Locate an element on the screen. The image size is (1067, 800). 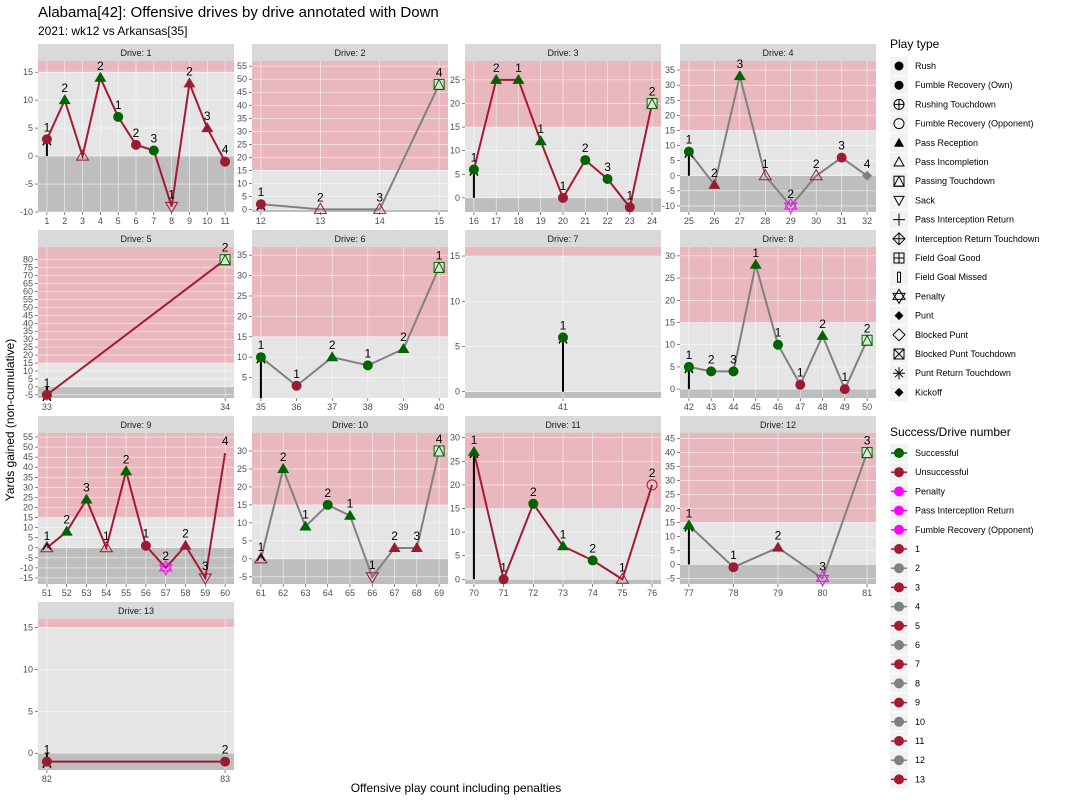
legend-item-success: Successful is located at coordinates (924, 453).